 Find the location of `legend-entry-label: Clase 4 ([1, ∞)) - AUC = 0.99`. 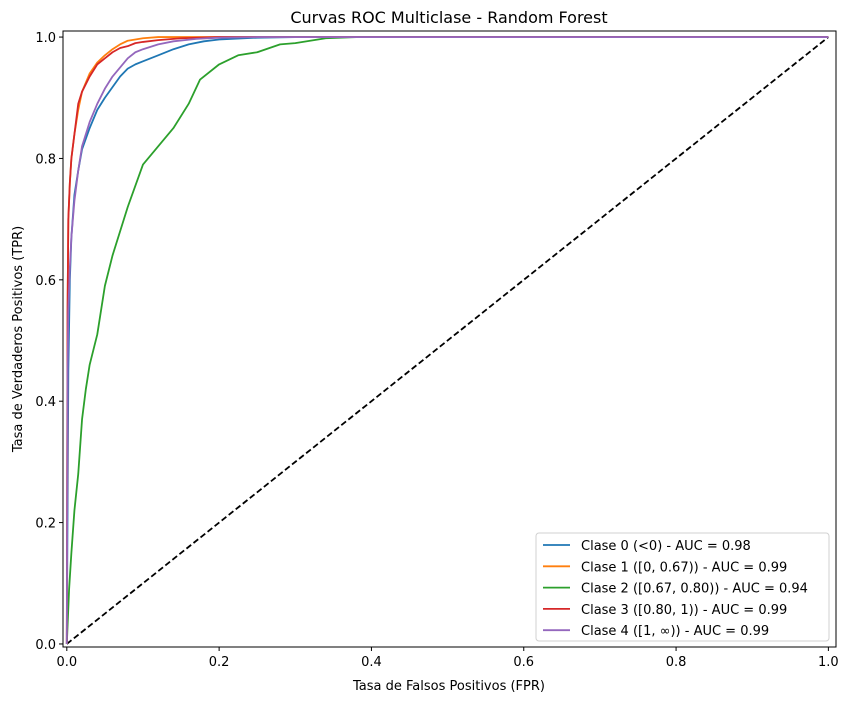

legend-entry-label: Clase 4 ([1, ∞)) - AUC = 0.99 is located at coordinates (675, 631).